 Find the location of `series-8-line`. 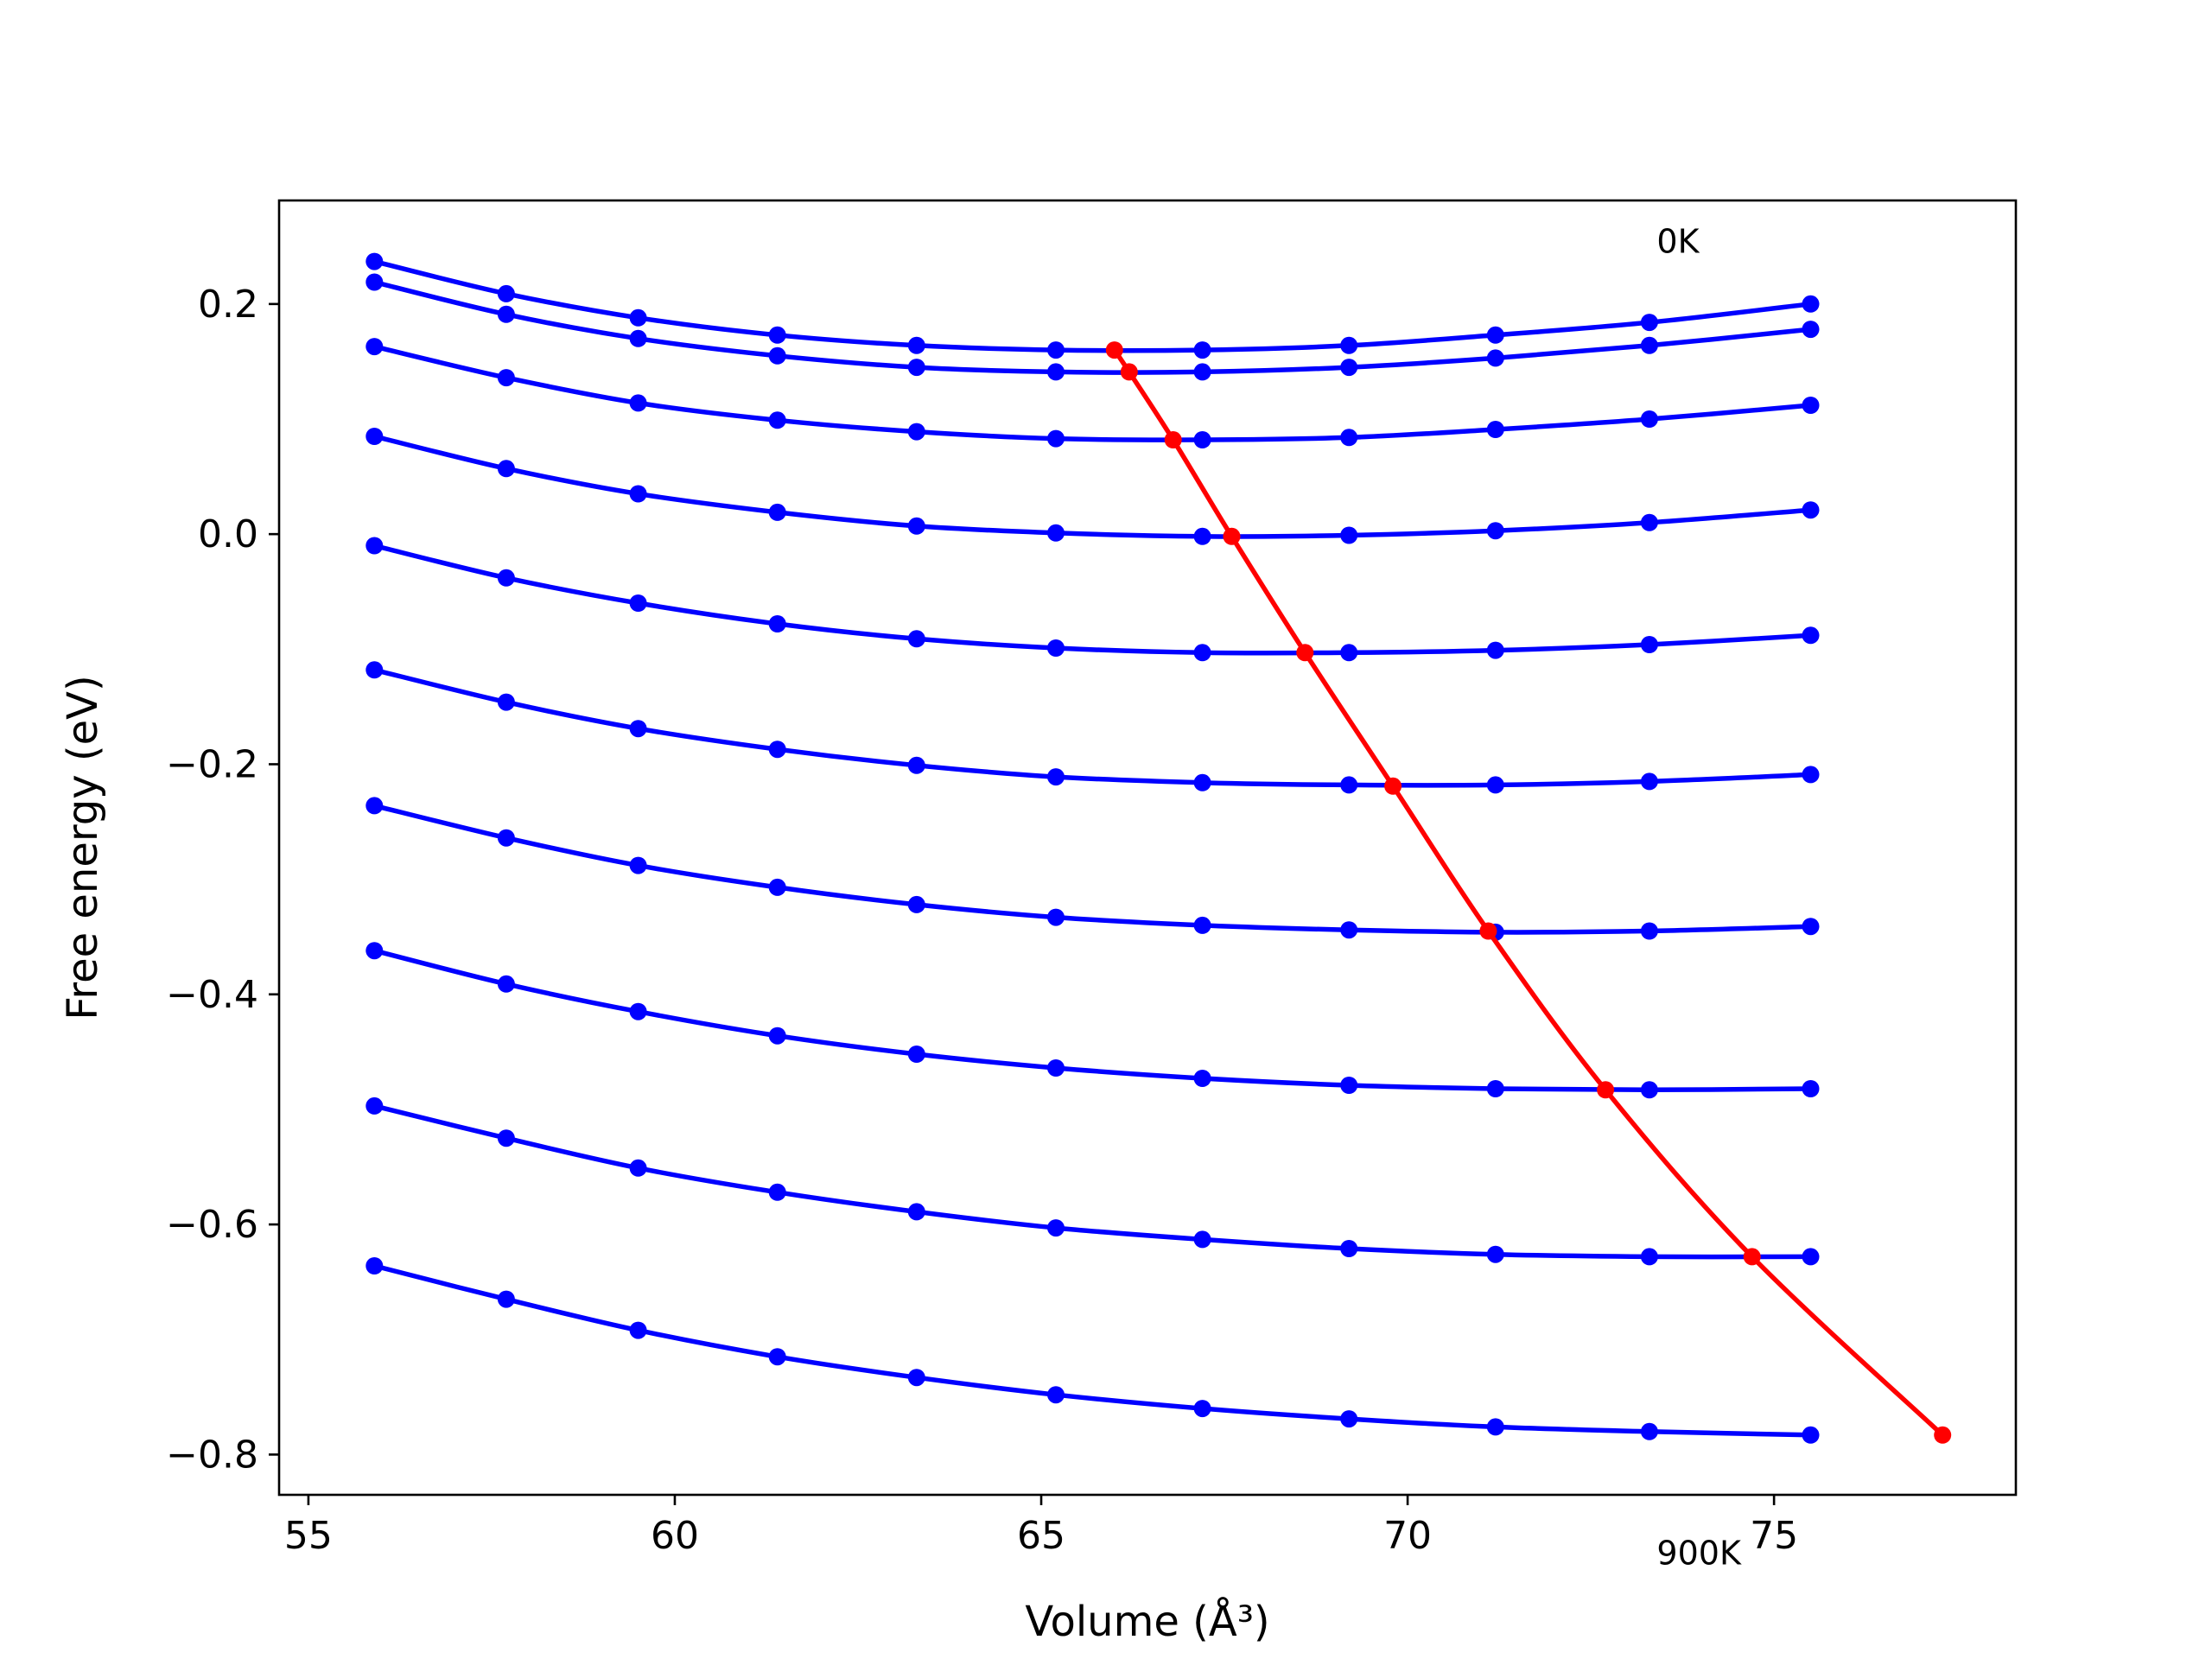

series-8-line is located at coordinates (1092, 1021).